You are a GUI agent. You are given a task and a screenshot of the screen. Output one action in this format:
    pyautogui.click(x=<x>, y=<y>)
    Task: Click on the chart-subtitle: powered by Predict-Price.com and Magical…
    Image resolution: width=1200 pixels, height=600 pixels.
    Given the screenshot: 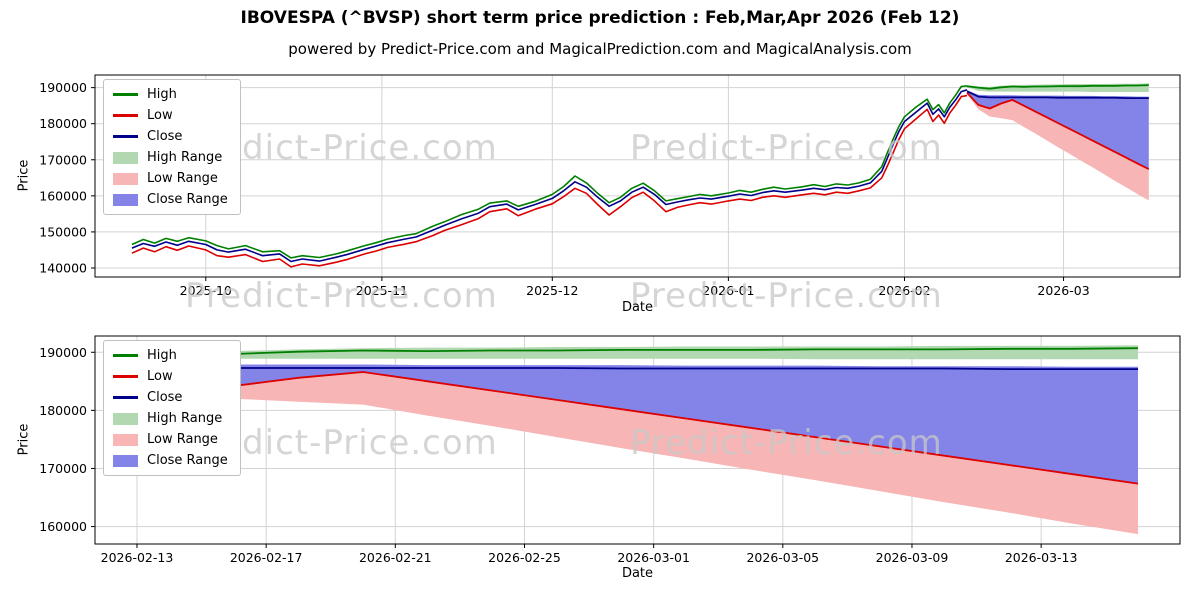 What is the action you would take?
    pyautogui.click(x=600, y=49)
    